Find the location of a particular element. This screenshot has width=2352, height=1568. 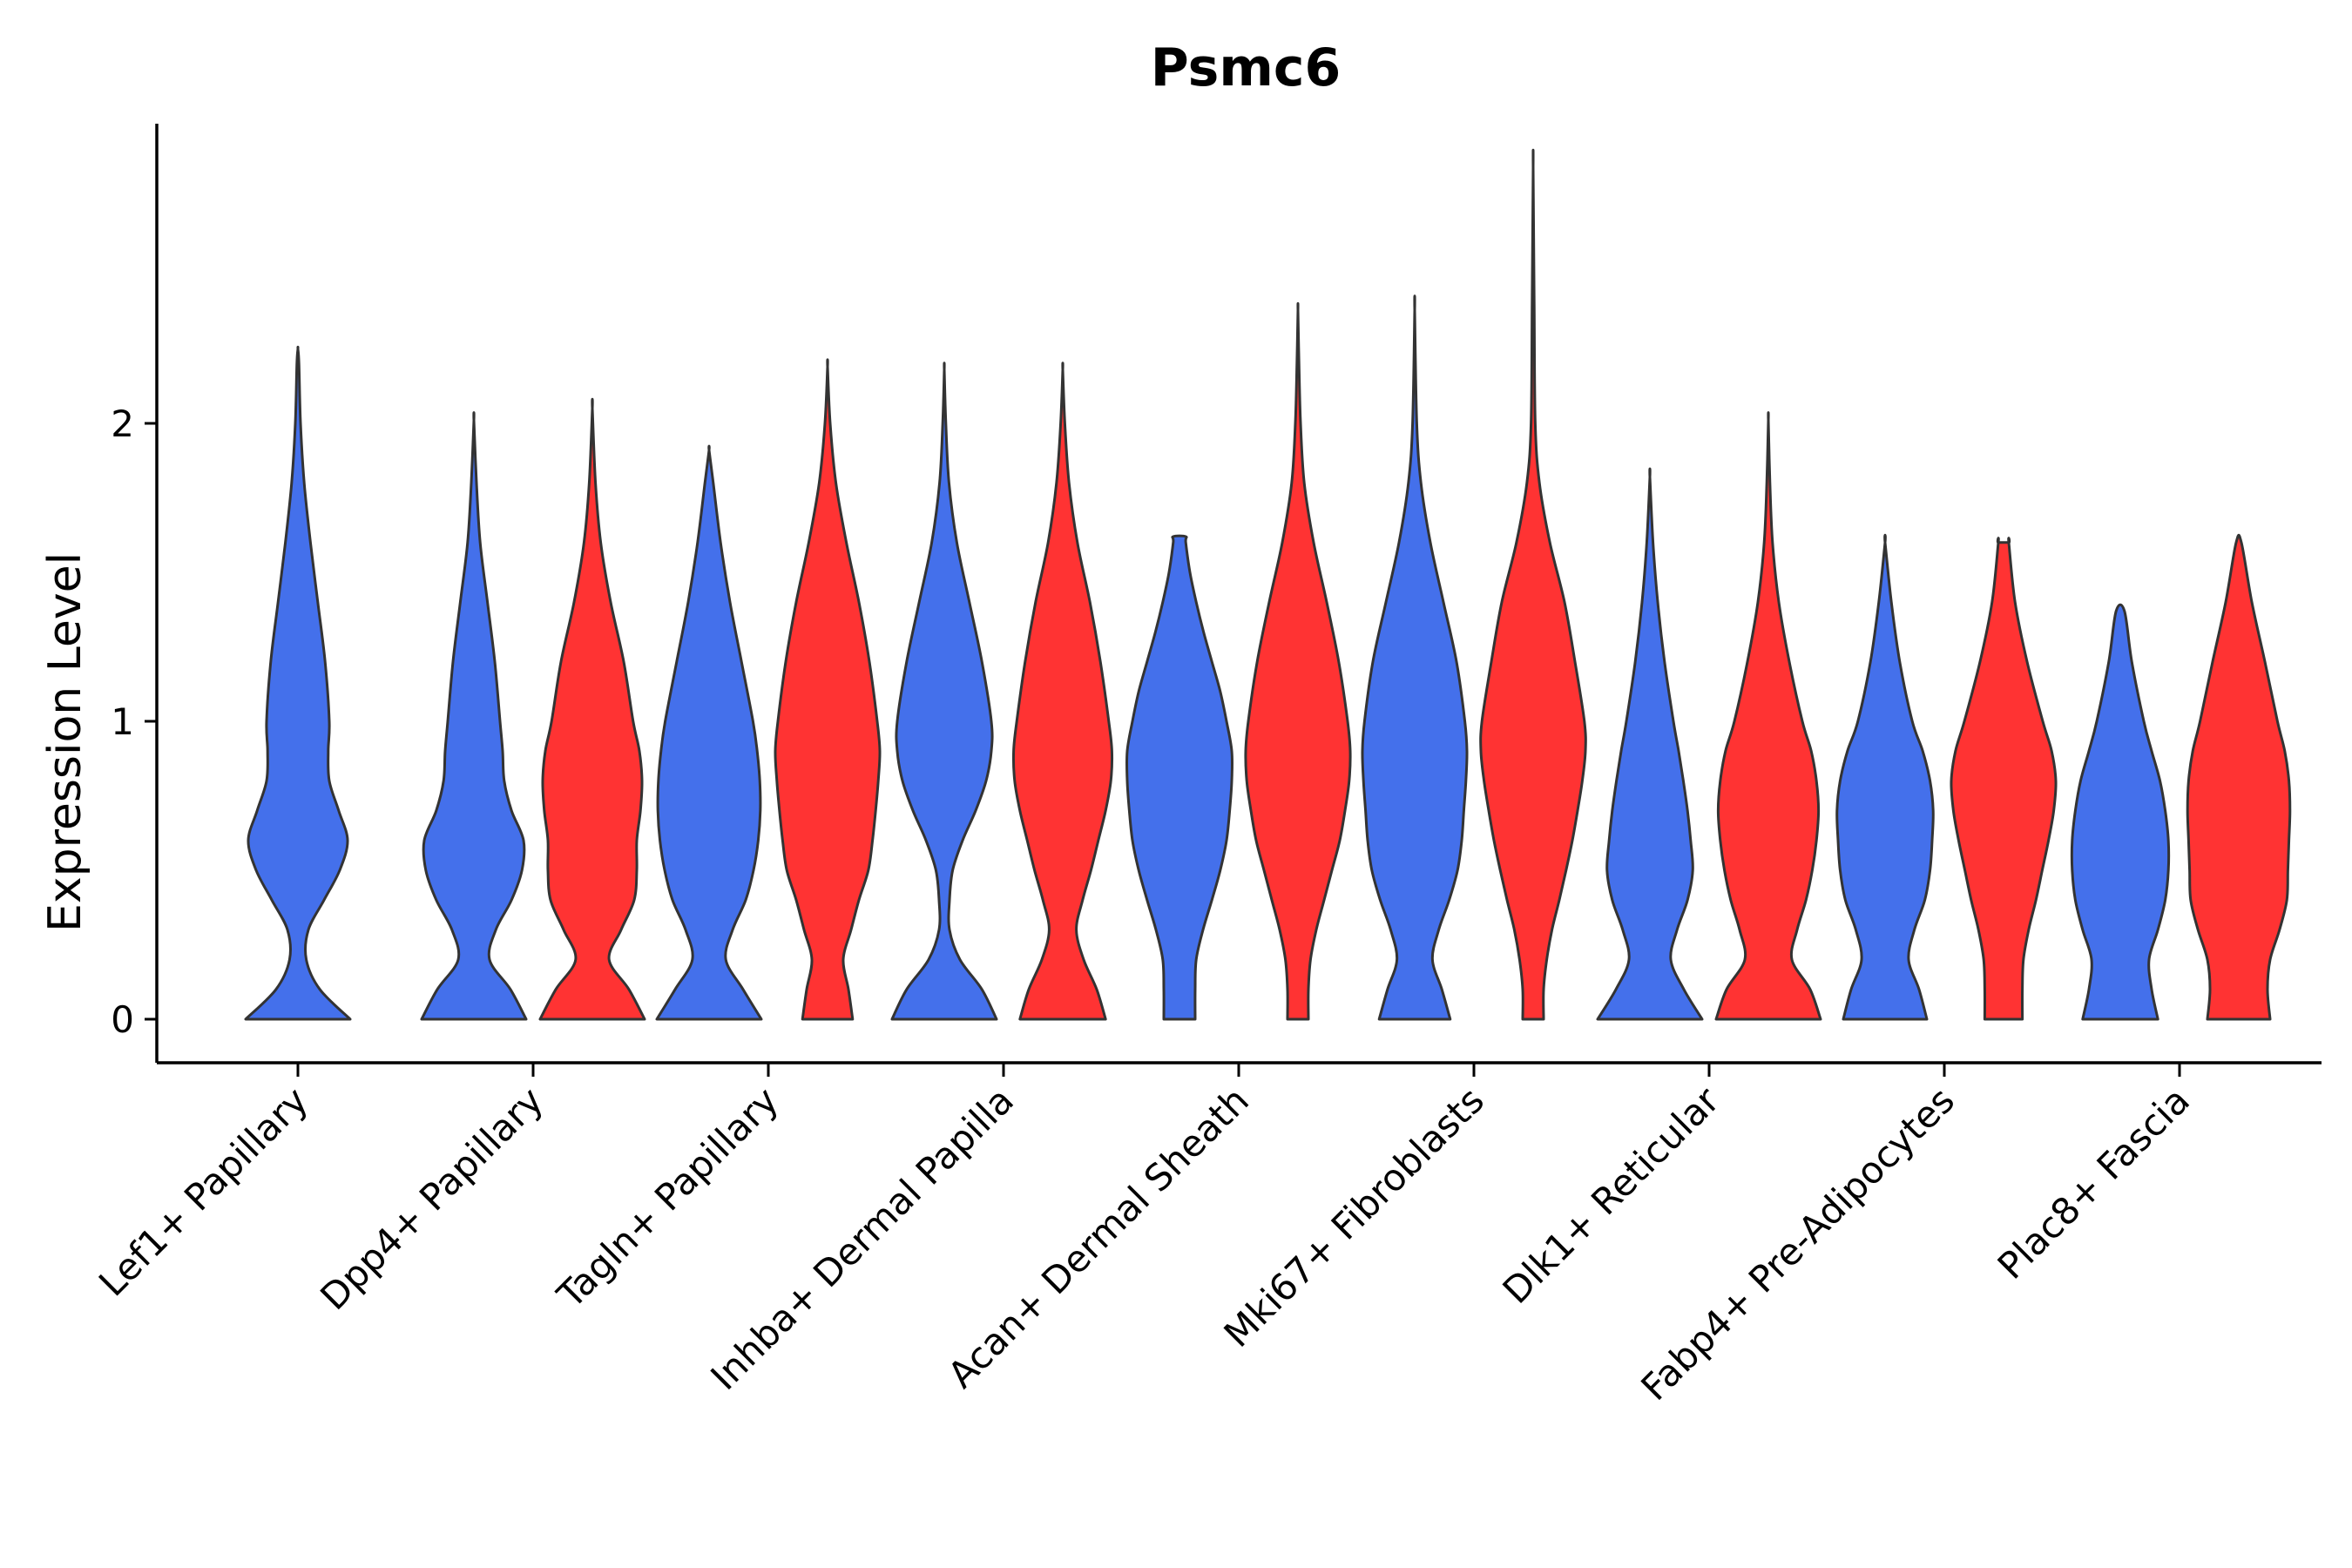

x-tick-label-5: Mki67+ Fibroblasts is located at coordinates (1354, 1216).